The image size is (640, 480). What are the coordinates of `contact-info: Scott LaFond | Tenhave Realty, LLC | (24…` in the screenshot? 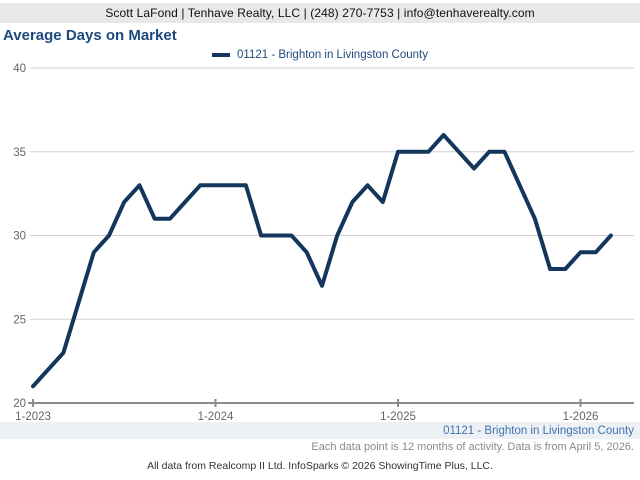 It's located at (320, 13).